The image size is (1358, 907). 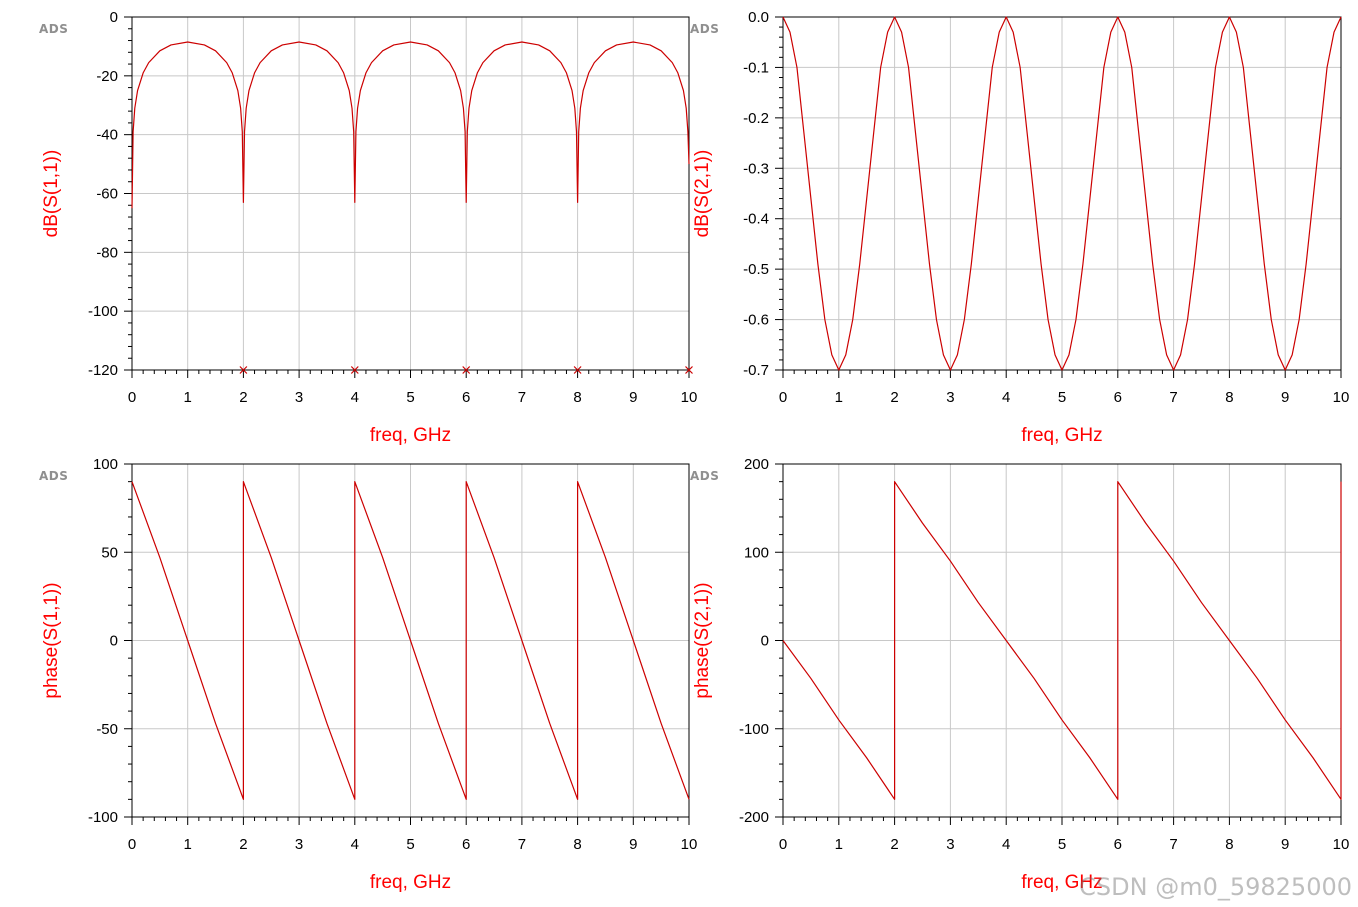 What do you see at coordinates (1215, 887) in the screenshot?
I see `watermark: CSDN @m0_59825000` at bounding box center [1215, 887].